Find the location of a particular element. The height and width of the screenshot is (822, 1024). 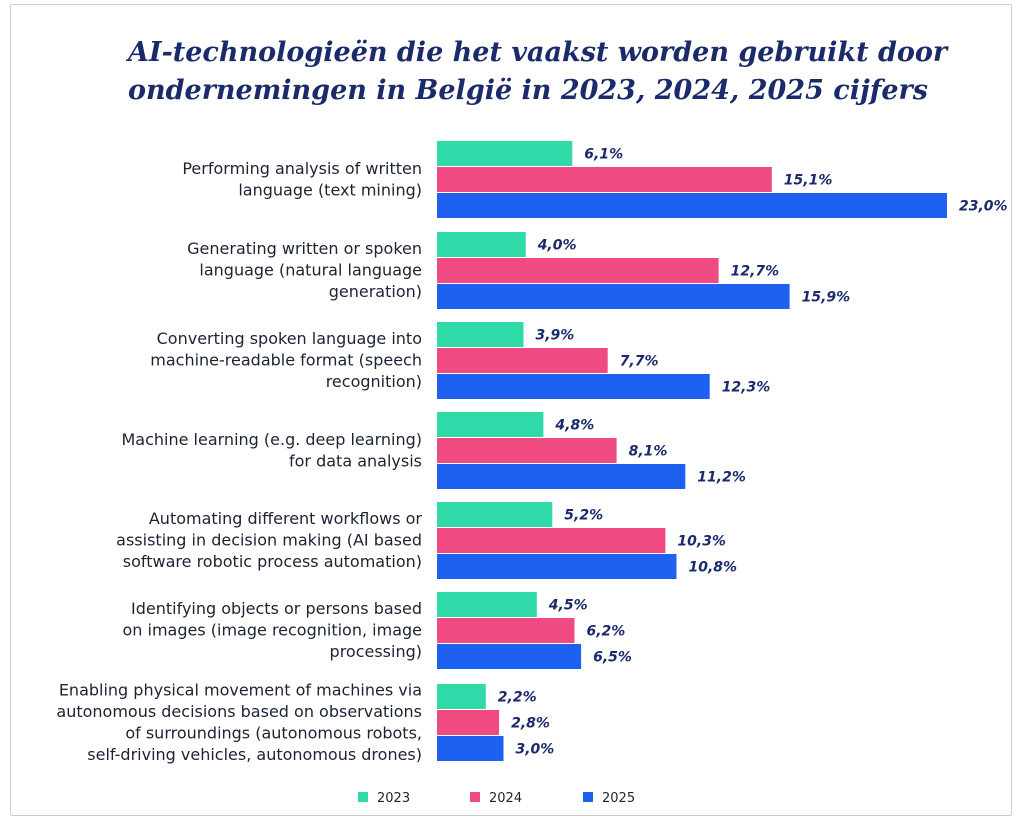

category-label-line: language (text mining) is located at coordinates (330, 189).